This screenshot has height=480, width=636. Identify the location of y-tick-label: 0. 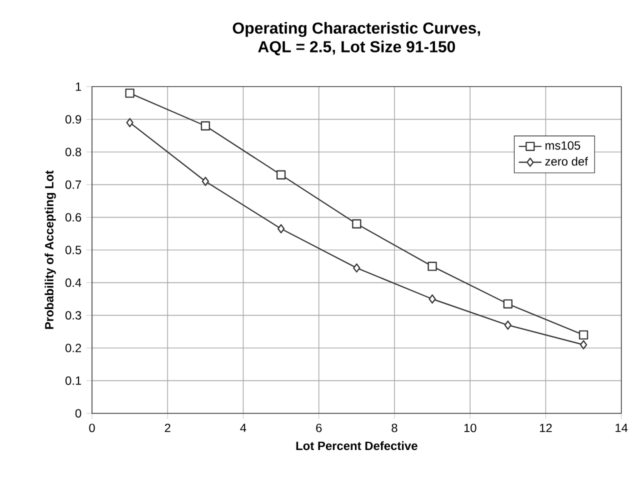
(78, 413).